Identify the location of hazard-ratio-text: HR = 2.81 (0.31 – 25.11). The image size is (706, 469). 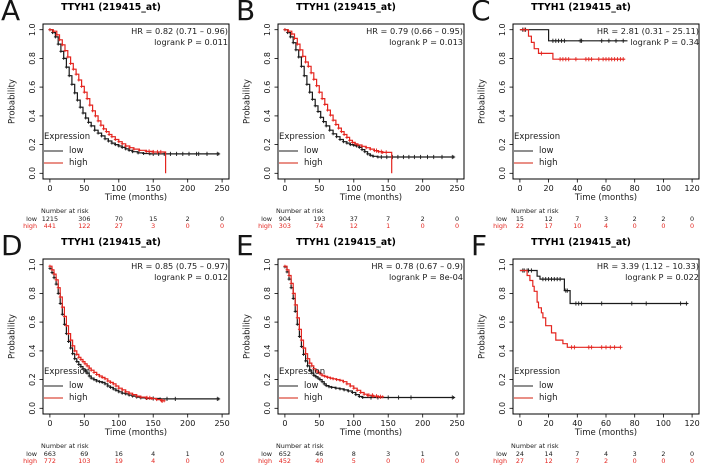
(647, 31).